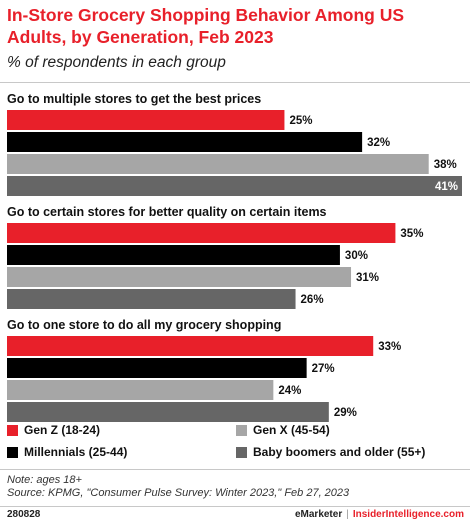 Image resolution: width=470 pixels, height=522 pixels. I want to click on data-label: 27%, so click(323, 369).